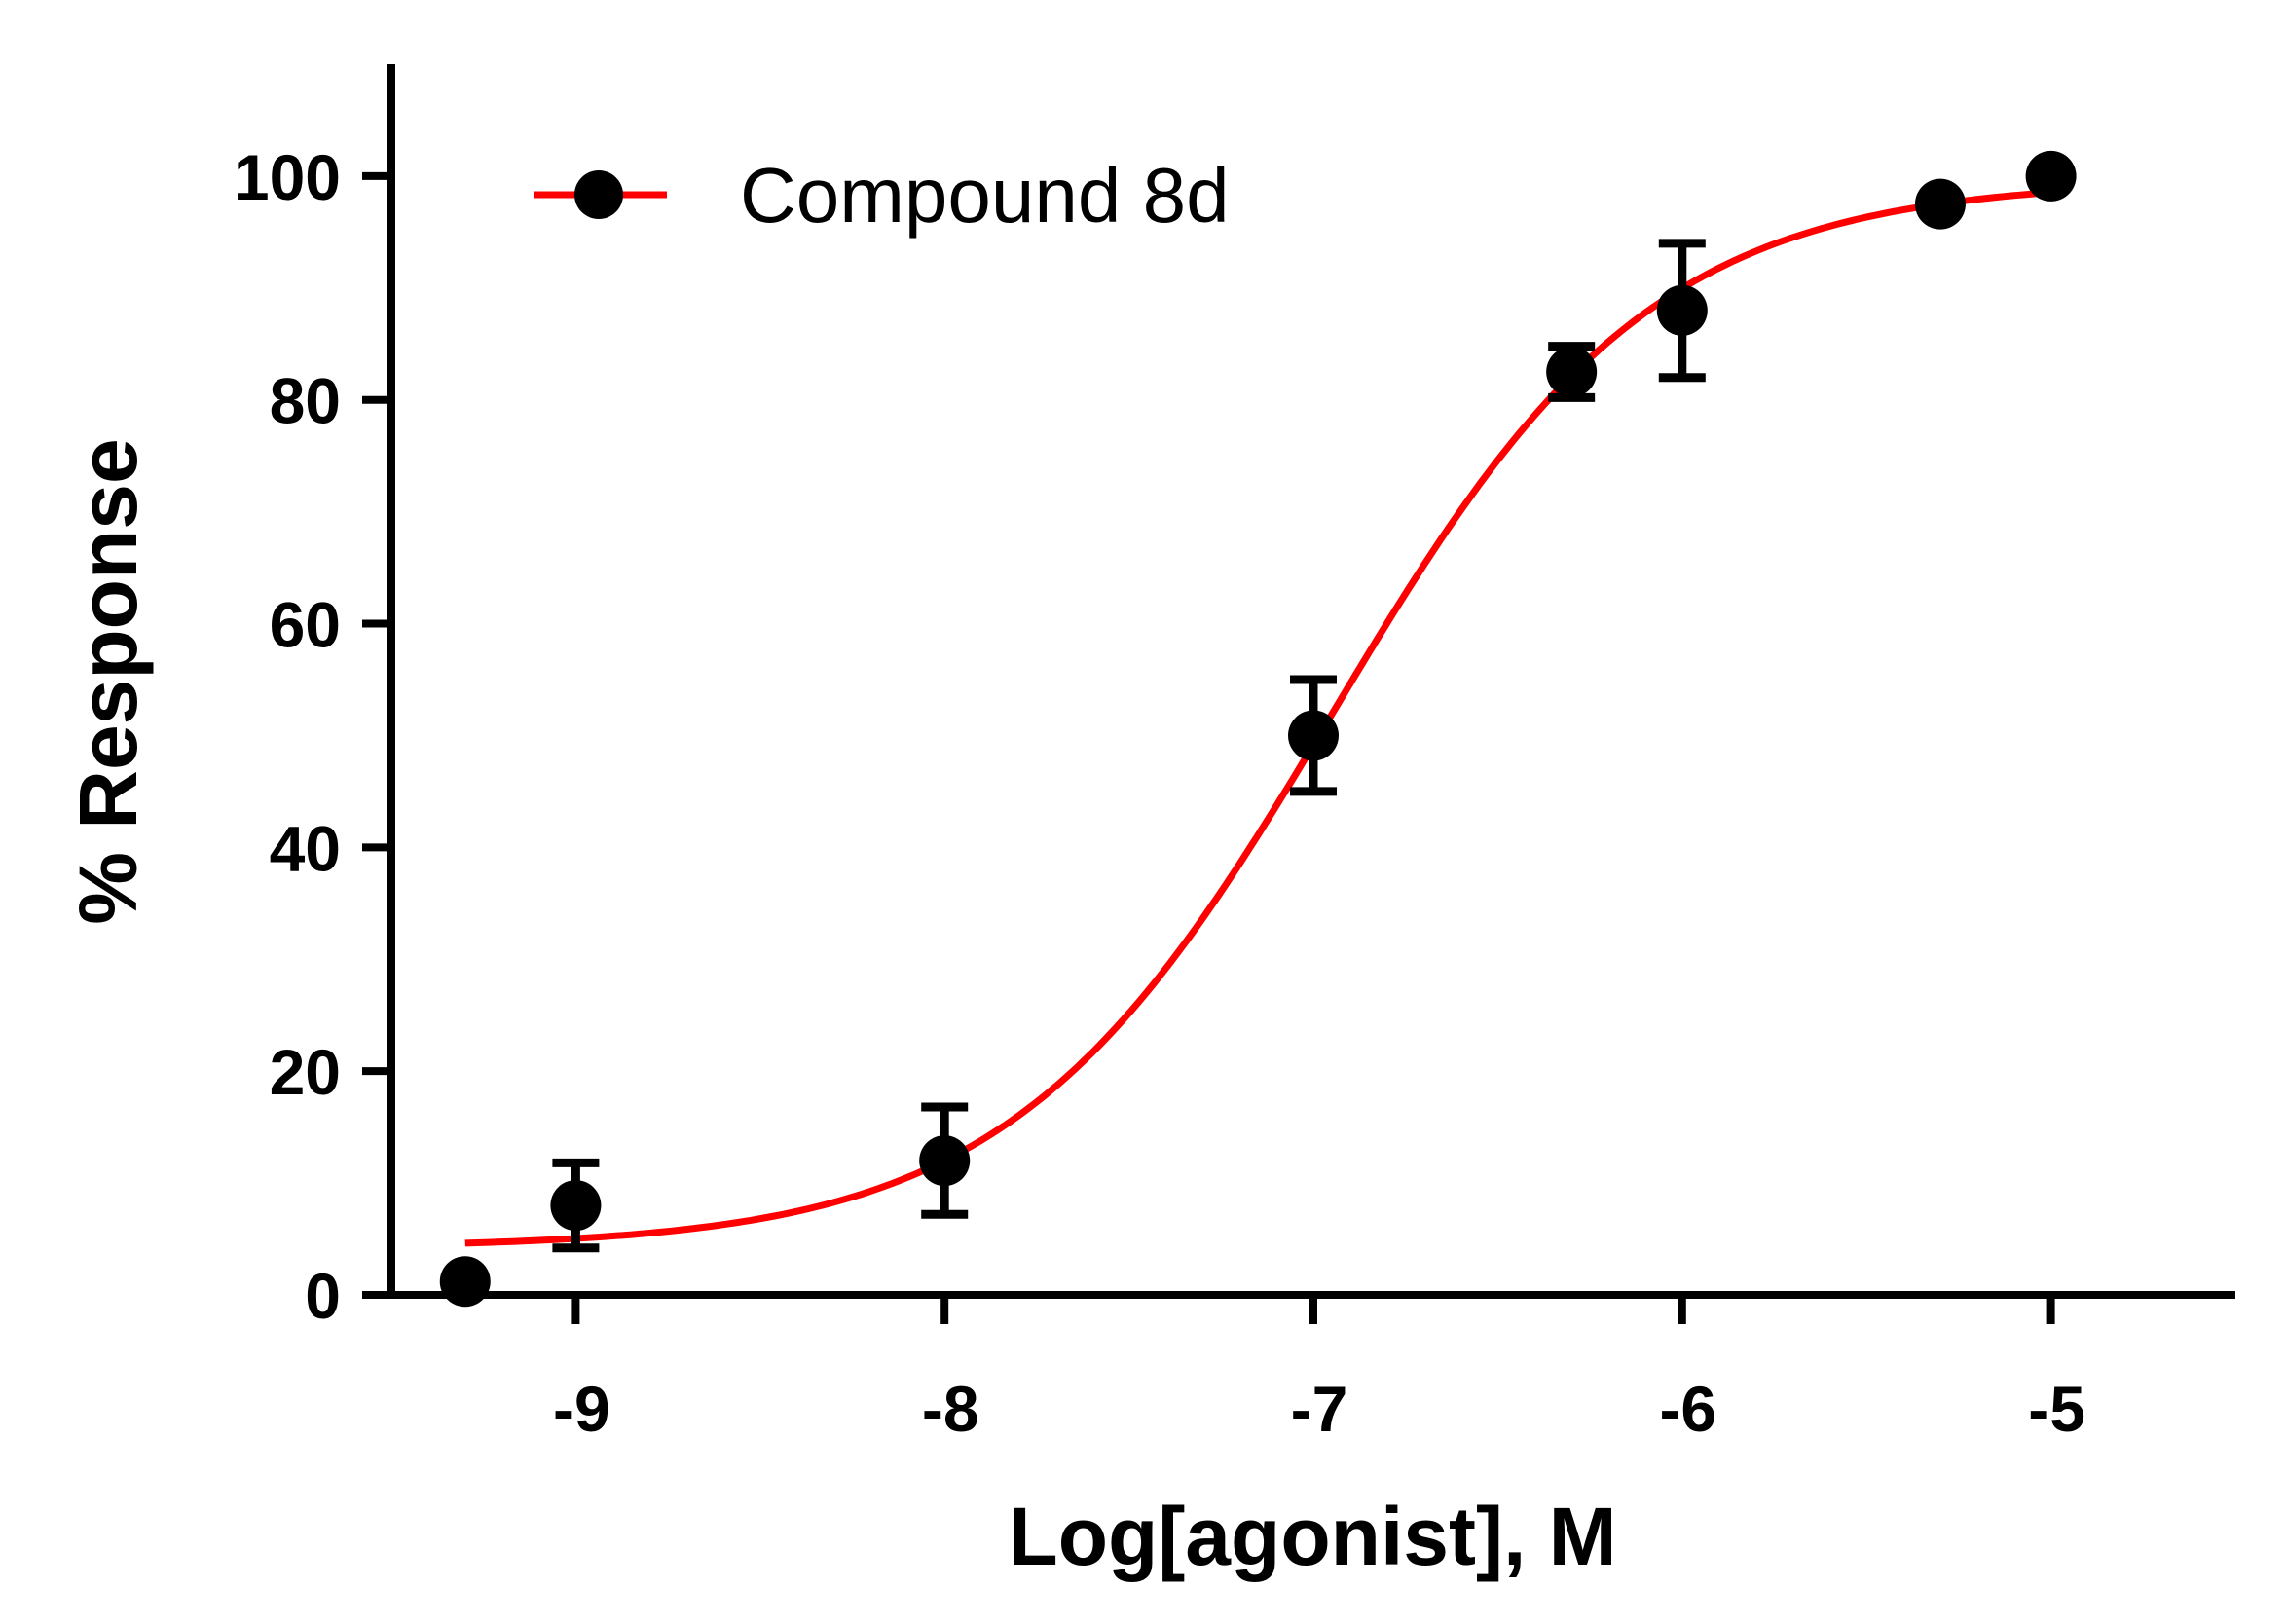 The image size is (2286, 1624). I want to click on x-axis-title: Log[agonist], M, so click(1312, 1536).